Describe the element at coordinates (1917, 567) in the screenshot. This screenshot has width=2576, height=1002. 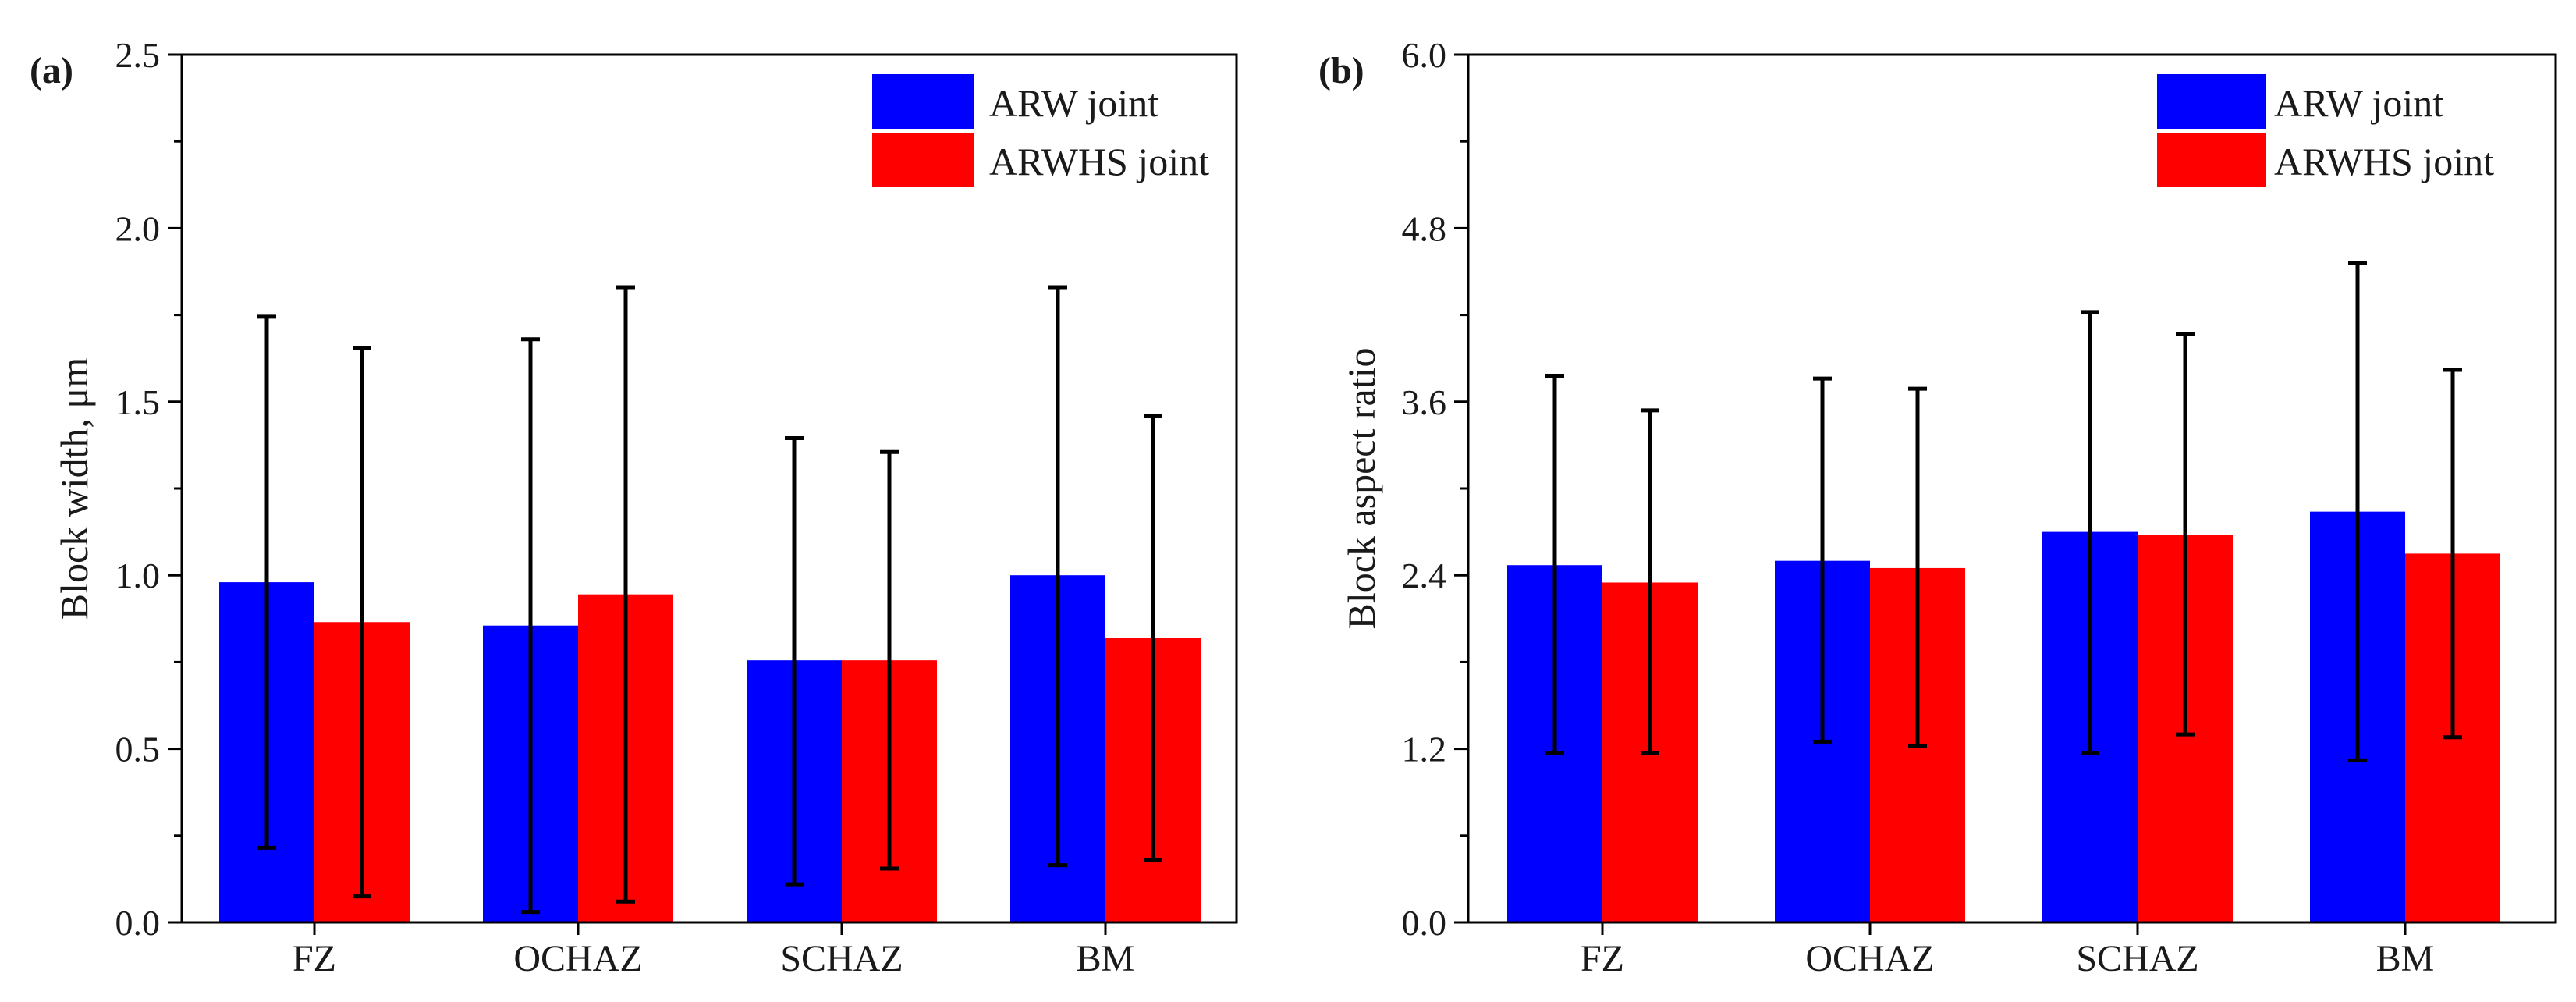
I see `error-bar-arwhs-joint-ochaz-b` at that location.